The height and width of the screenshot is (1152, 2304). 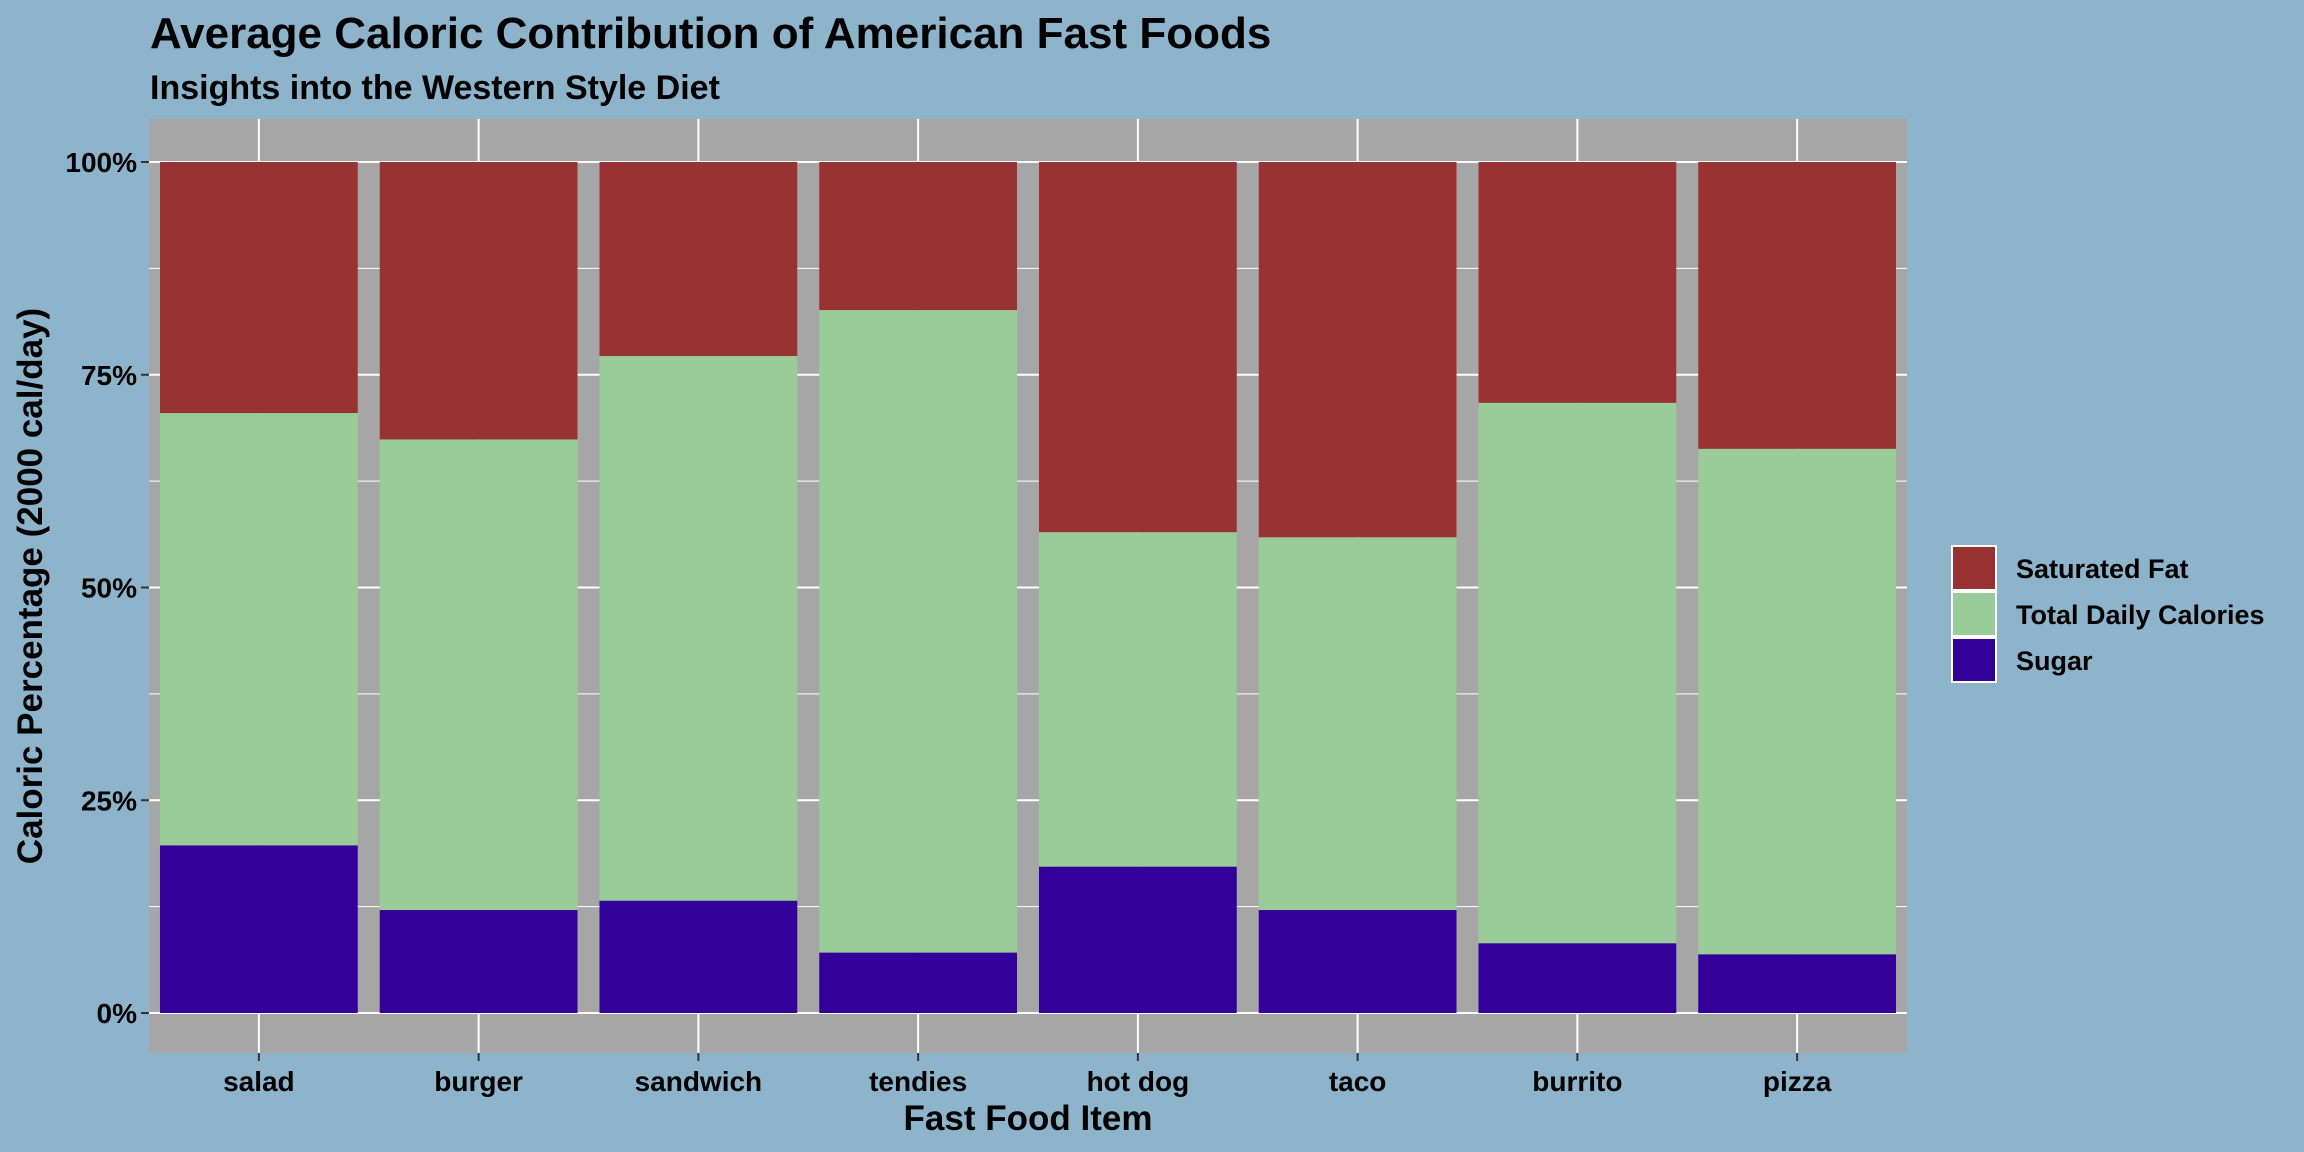 What do you see at coordinates (698, 956) in the screenshot?
I see `bar-sugar-sandwich` at bounding box center [698, 956].